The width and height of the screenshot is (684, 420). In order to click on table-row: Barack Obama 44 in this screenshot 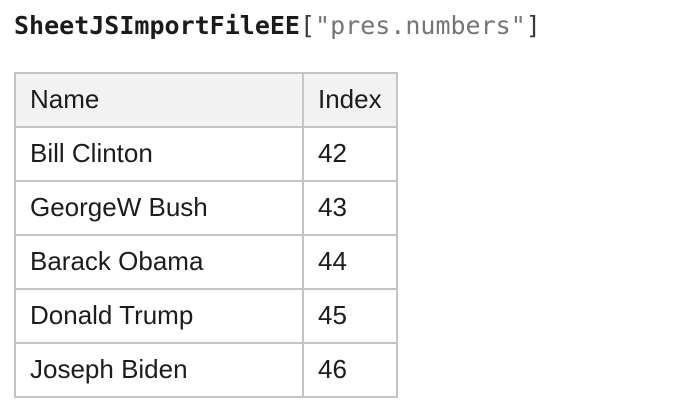, I will do `click(206, 262)`.